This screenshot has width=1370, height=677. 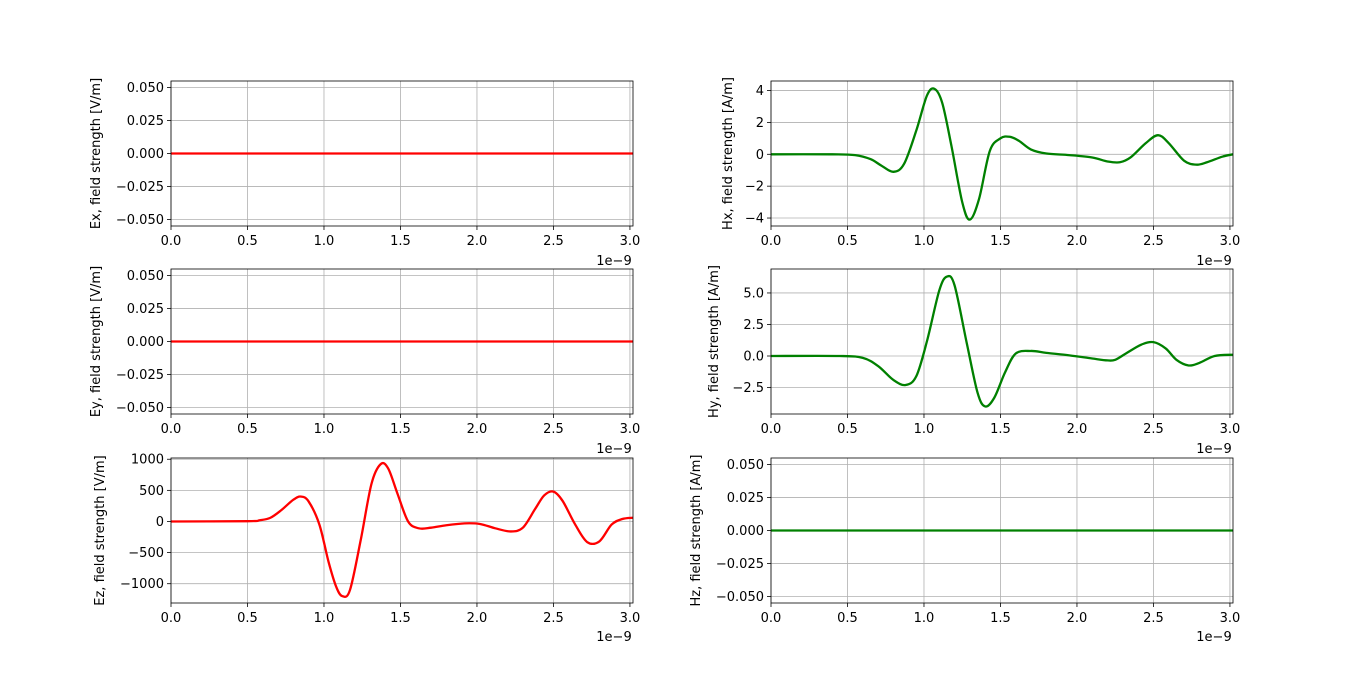 I want to click on y-tick-label: −4, so click(x=754, y=219).